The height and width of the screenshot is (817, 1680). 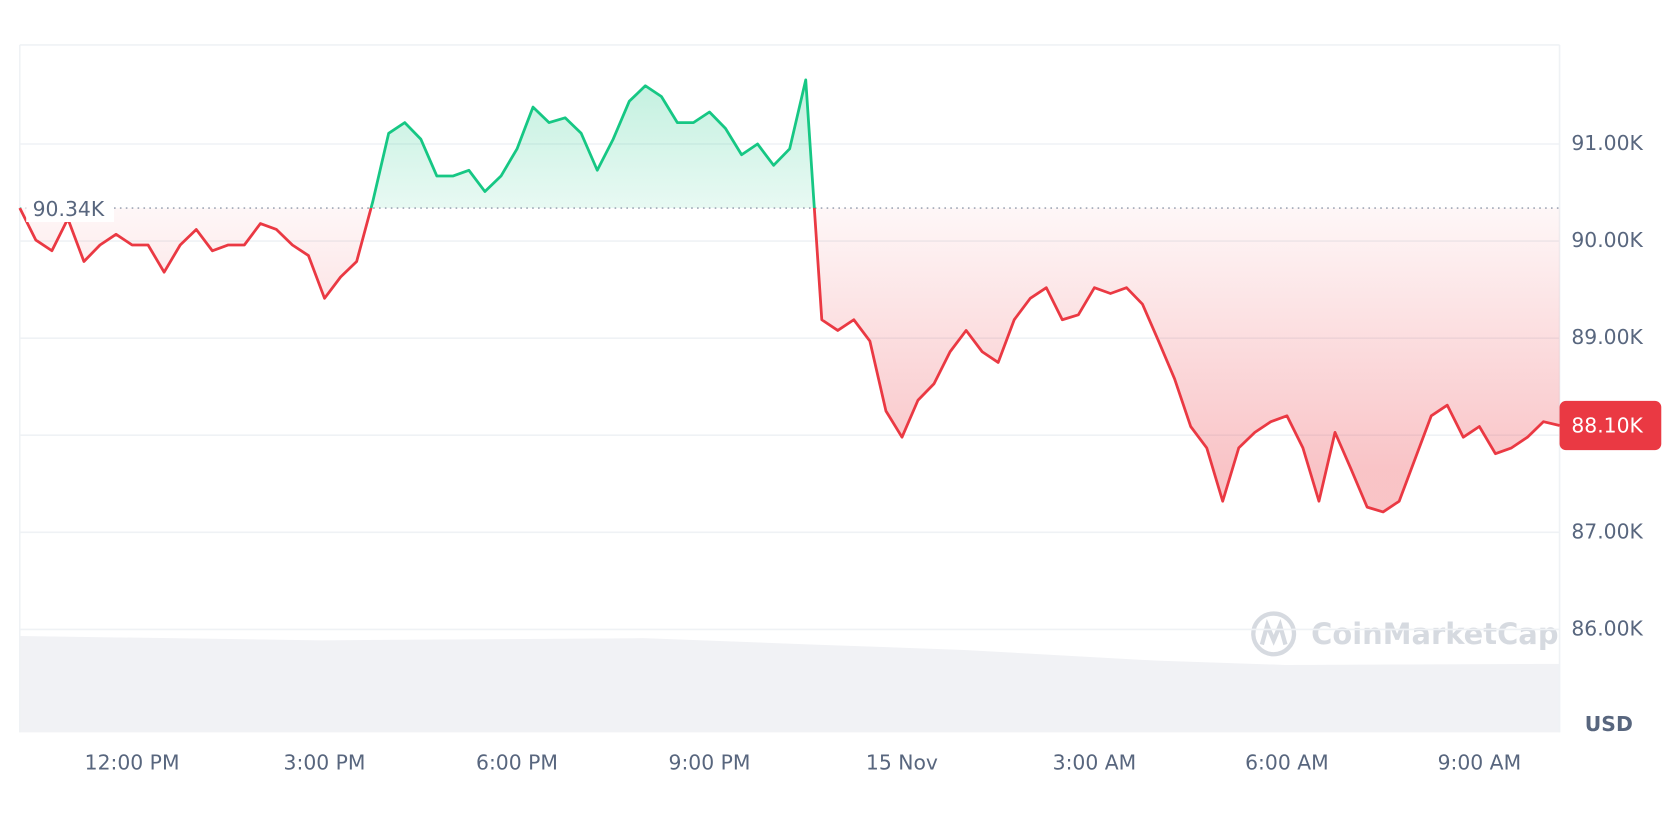 What do you see at coordinates (1095, 762) in the screenshot?
I see `x-tick-label: 3:00 AM` at bounding box center [1095, 762].